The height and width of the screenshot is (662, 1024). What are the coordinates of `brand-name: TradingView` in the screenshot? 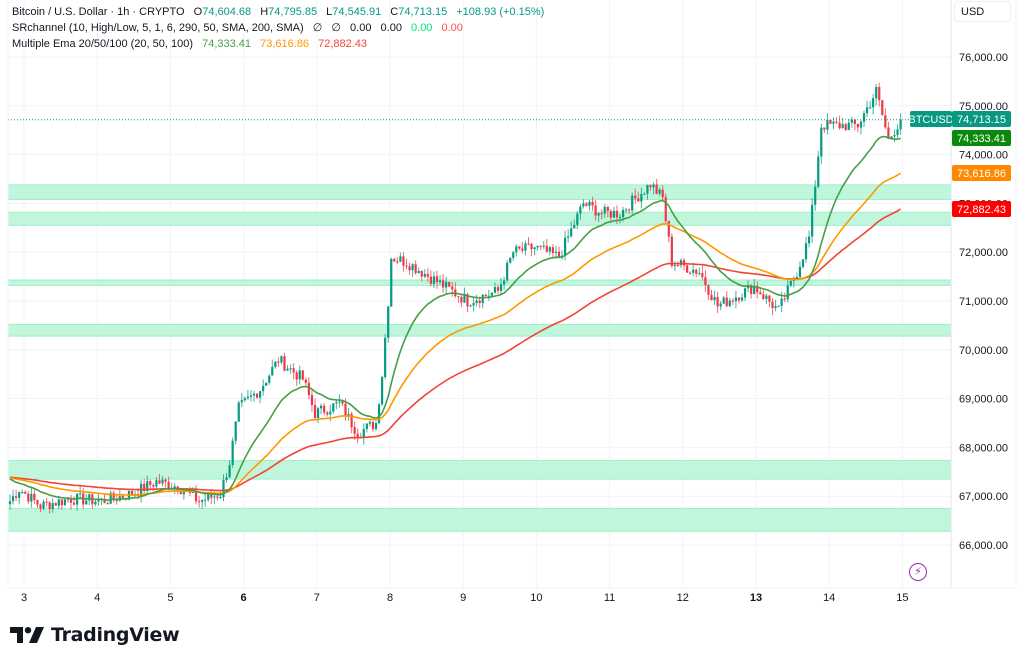 It's located at (115, 635).